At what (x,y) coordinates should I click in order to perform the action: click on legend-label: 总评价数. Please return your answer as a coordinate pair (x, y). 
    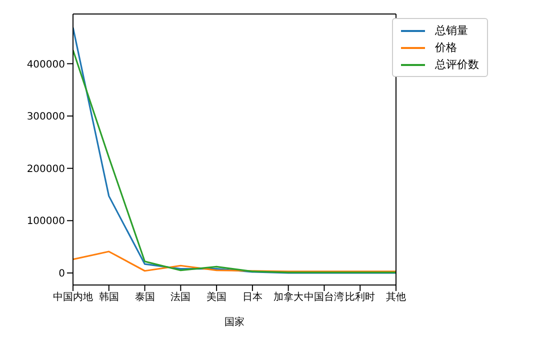
    Looking at the image, I should click on (457, 64).